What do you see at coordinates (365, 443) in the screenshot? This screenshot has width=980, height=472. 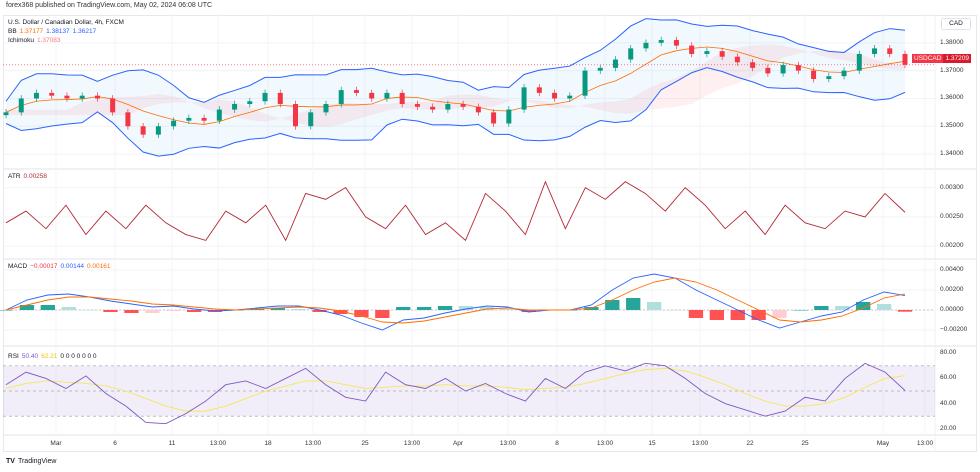 I see `axis-label: 25` at bounding box center [365, 443].